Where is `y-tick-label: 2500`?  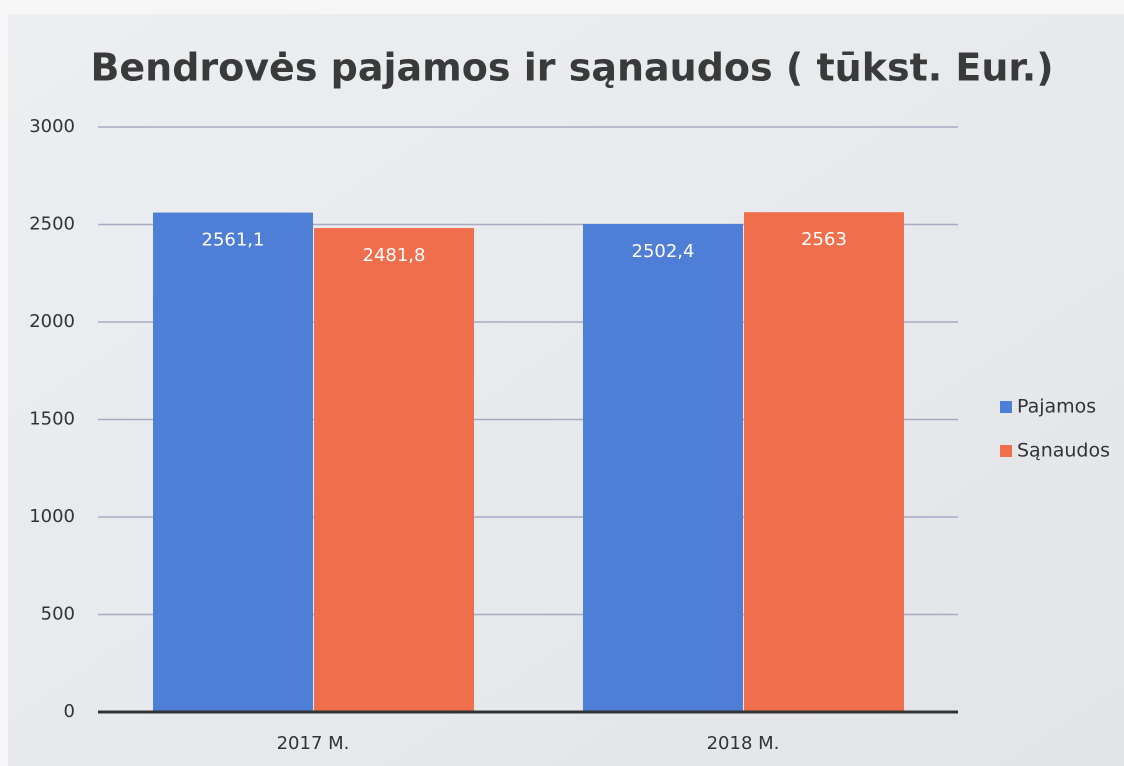 y-tick-label: 2500 is located at coordinates (52, 224).